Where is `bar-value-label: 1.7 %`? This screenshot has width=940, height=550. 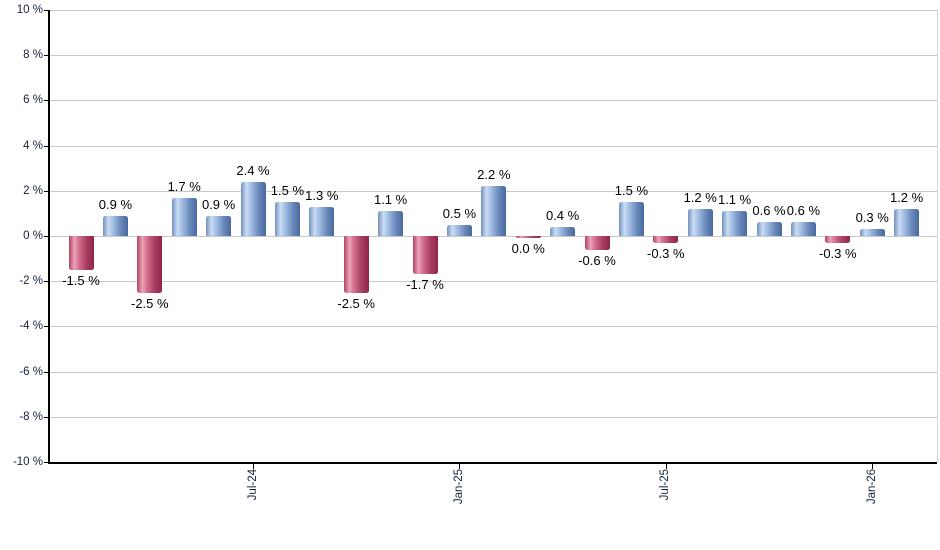
bar-value-label: 1.7 % is located at coordinates (184, 186).